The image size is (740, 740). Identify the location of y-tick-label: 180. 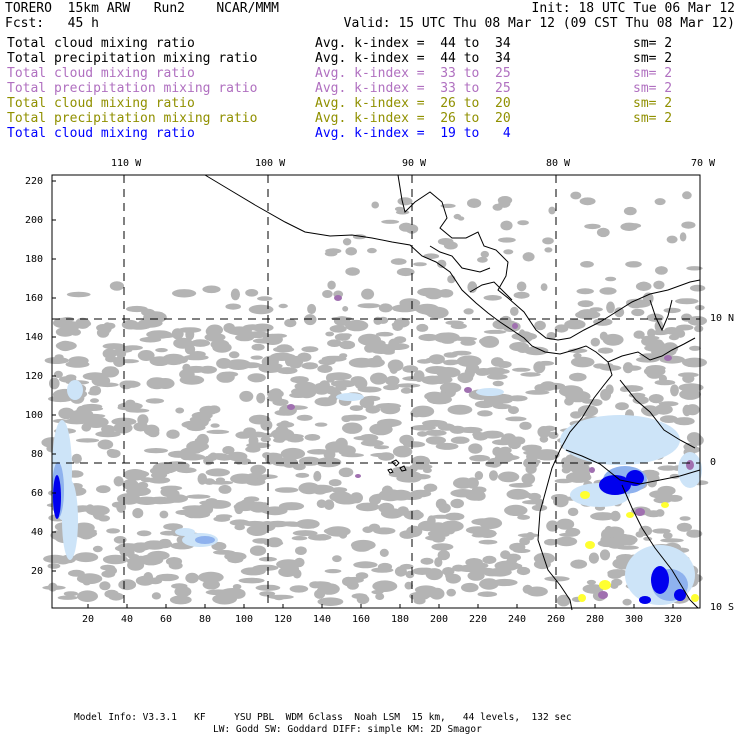
(34, 259).